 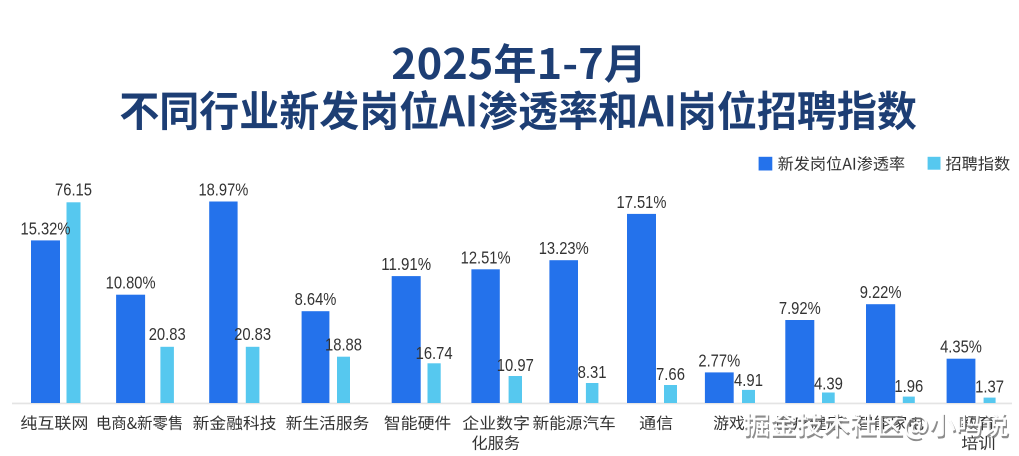 I want to click on svg-text: 7.92%, so click(x=800, y=308).